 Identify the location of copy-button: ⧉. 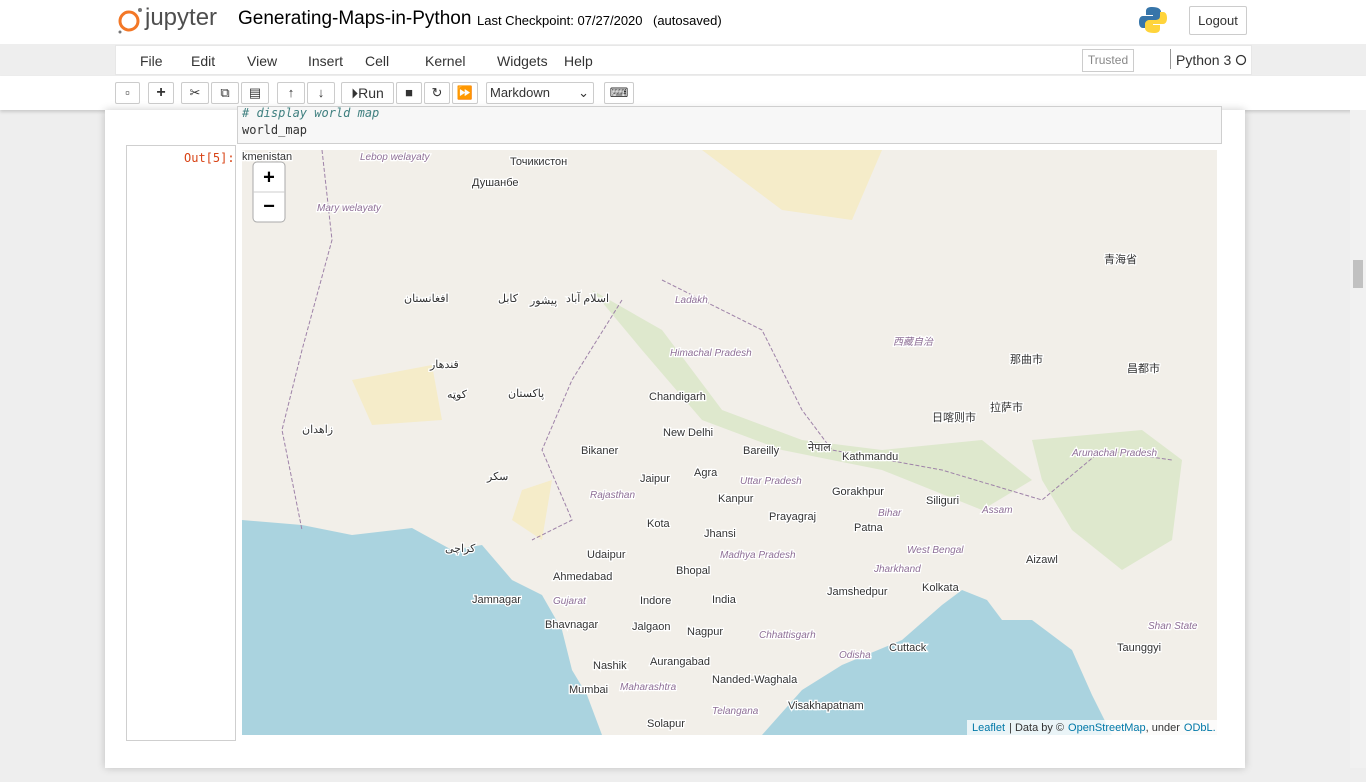
(225, 93).